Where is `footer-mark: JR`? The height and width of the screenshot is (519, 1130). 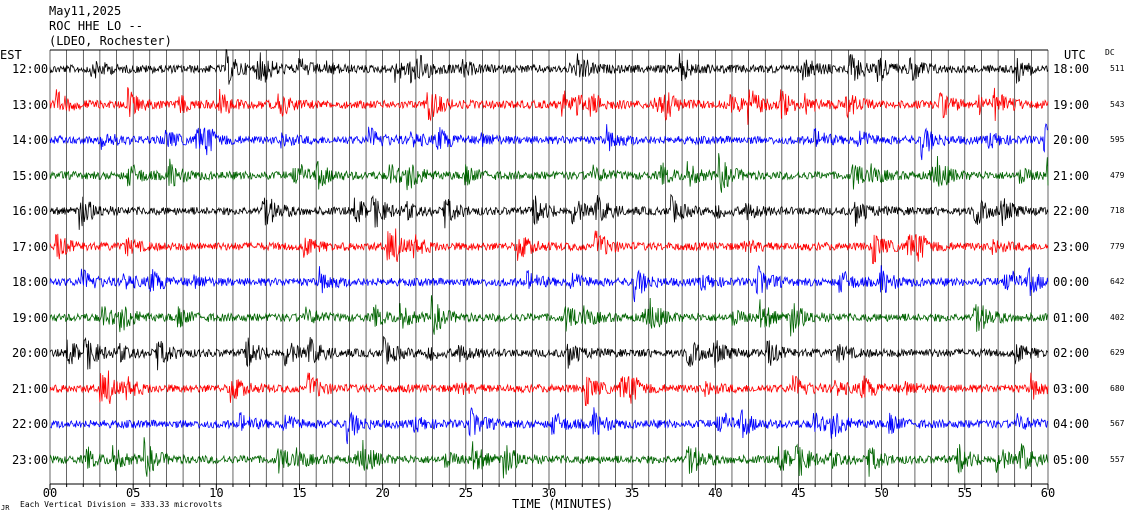
footer-mark: JR is located at coordinates (5, 508).